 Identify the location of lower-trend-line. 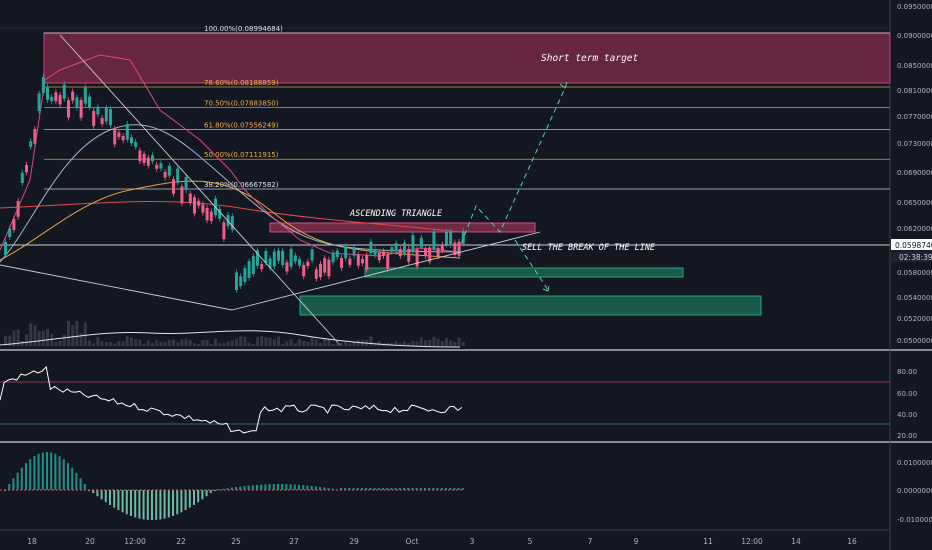
(116, 287).